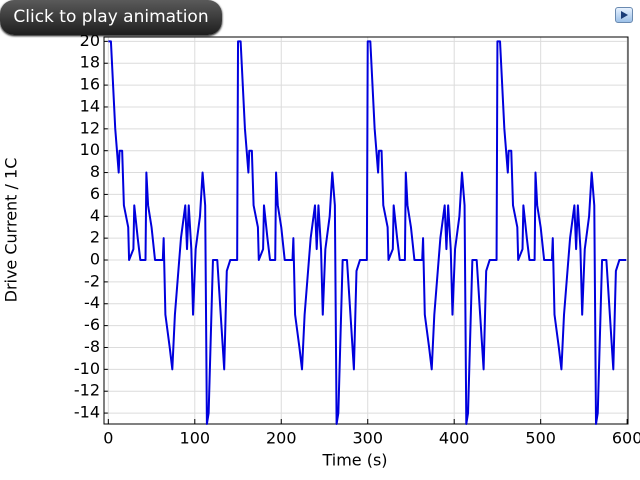  Describe the element at coordinates (281, 438) in the screenshot. I see `x-tick-label: 200` at that location.